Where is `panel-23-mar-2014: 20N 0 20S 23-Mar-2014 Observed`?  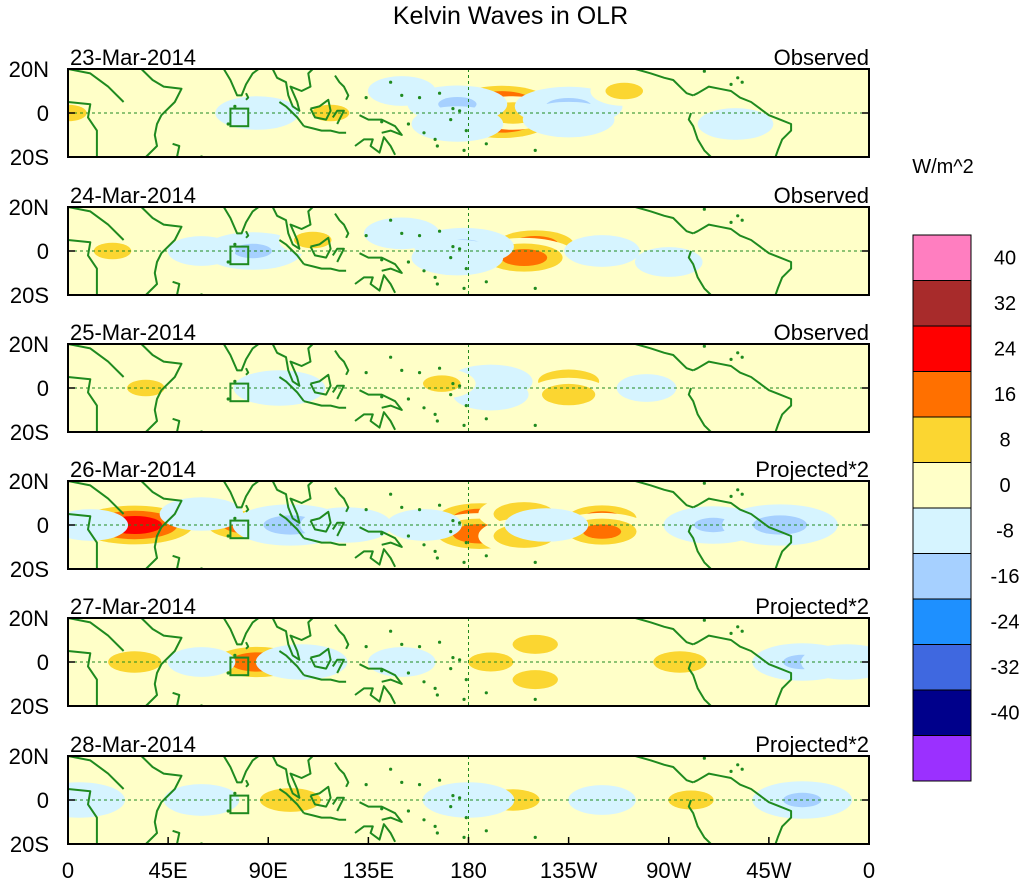
panel-23-mar-2014: 20N 0 20S 23-Mar-2014 Observed is located at coordinates (439, 107).